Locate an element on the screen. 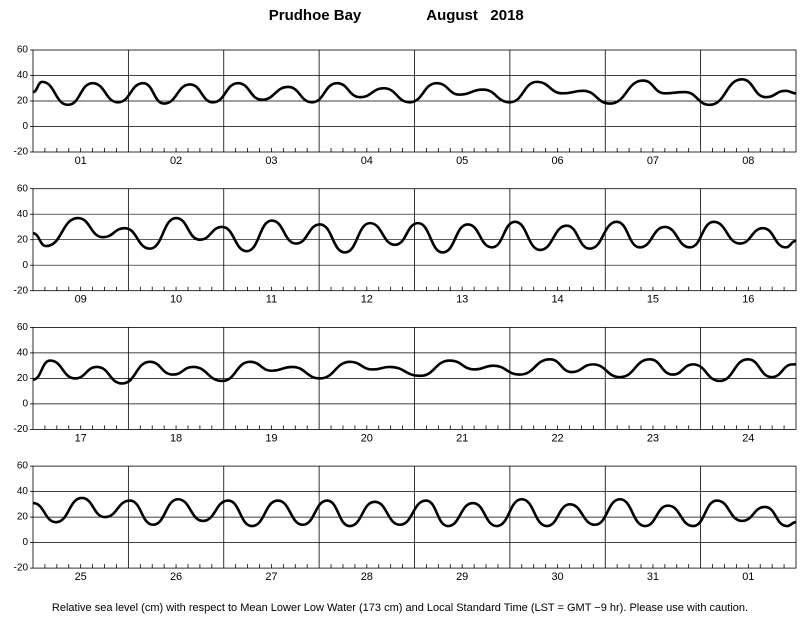 The image size is (800, 618). x-tick-label: 27 is located at coordinates (271, 577).